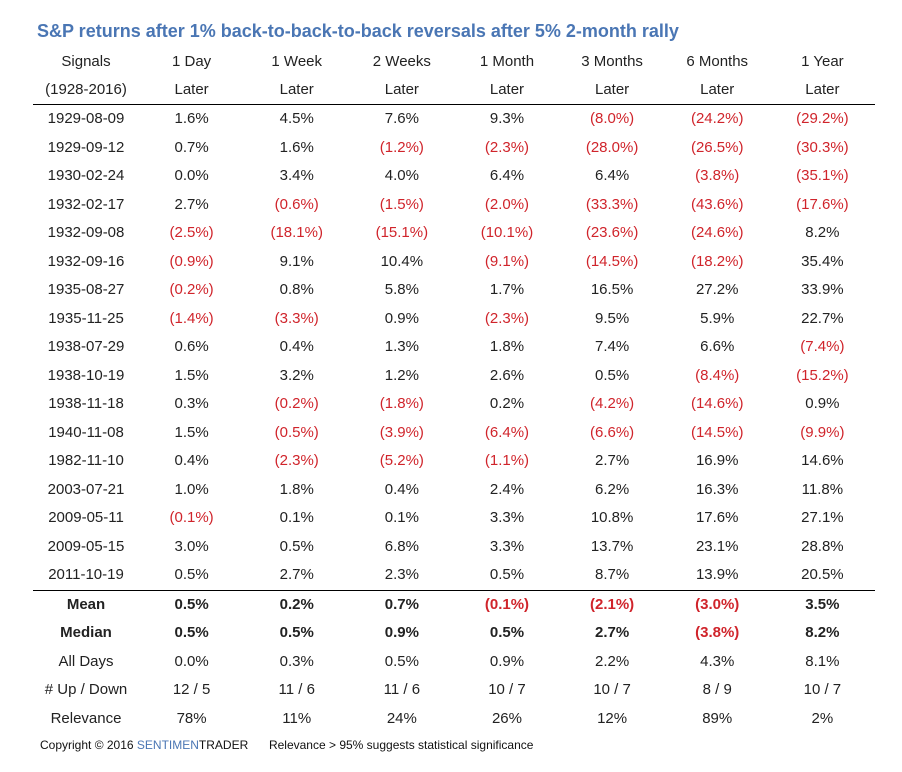 This screenshot has width=902, height=772. Describe the element at coordinates (296, 204) in the screenshot. I see `return-cell: (0.6%)` at that location.